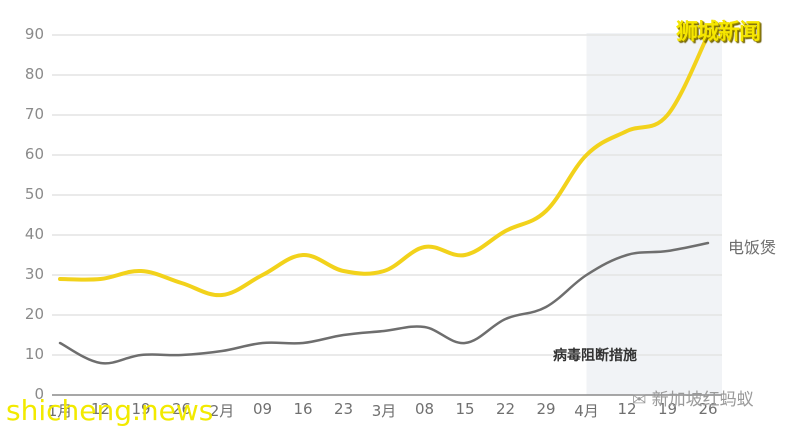 This screenshot has height=434, width=800. I want to click on x-tick-label: 22, so click(505, 409).